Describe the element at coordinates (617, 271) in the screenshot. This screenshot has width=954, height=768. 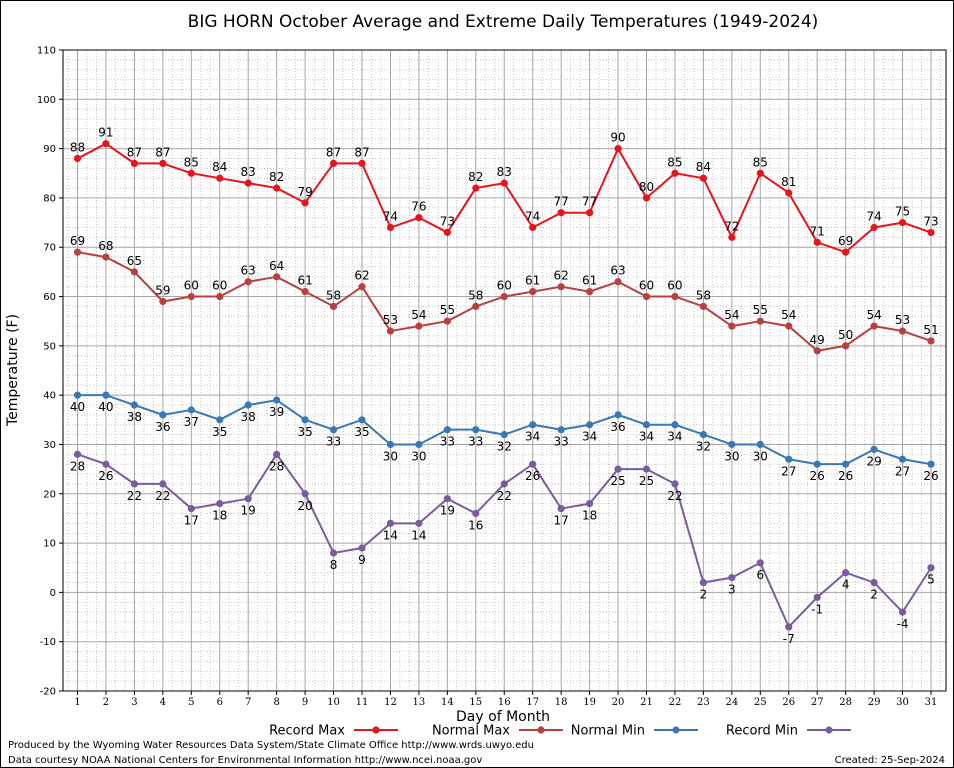
I see `normal-max-data-label: 63` at that location.